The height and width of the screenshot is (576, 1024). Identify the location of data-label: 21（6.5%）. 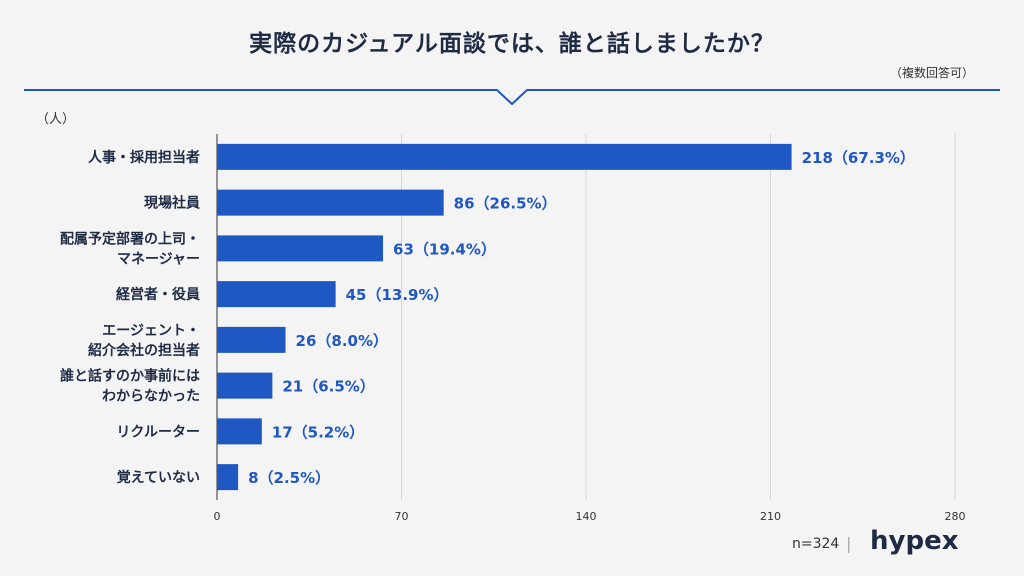
(328, 387).